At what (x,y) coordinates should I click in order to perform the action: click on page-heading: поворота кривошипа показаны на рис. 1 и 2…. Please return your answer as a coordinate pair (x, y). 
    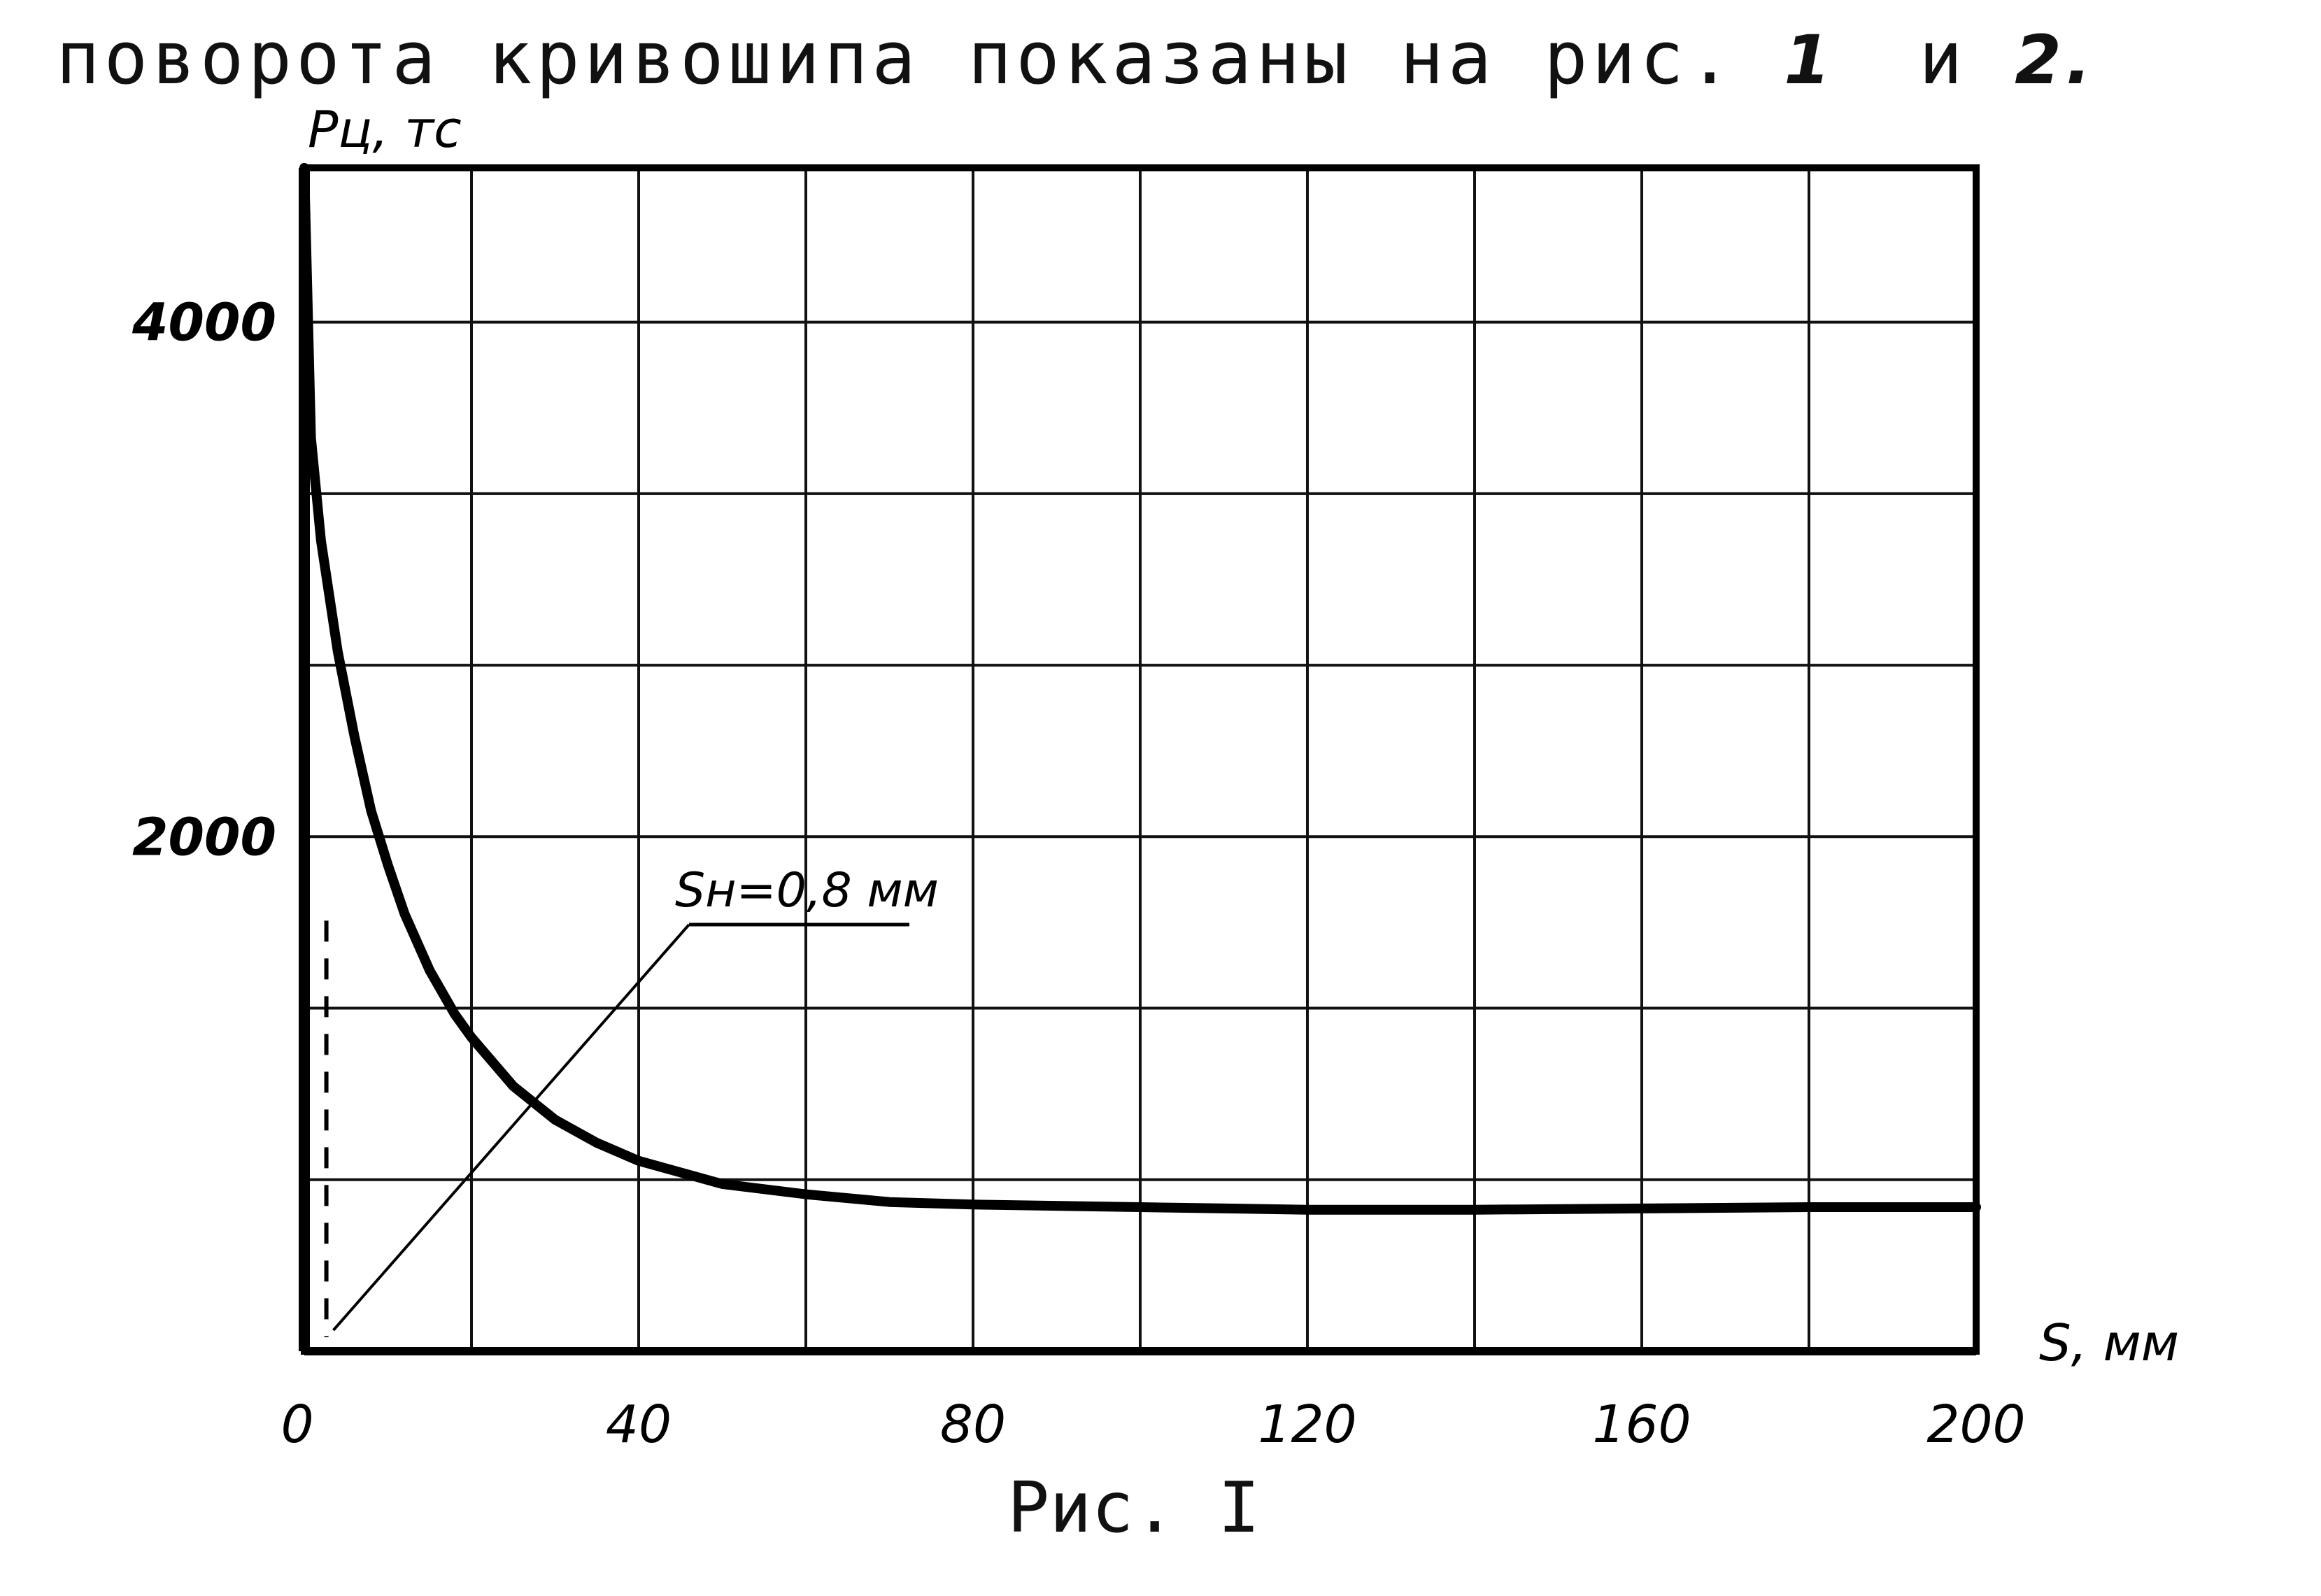
    Looking at the image, I should click on (1075, 58).